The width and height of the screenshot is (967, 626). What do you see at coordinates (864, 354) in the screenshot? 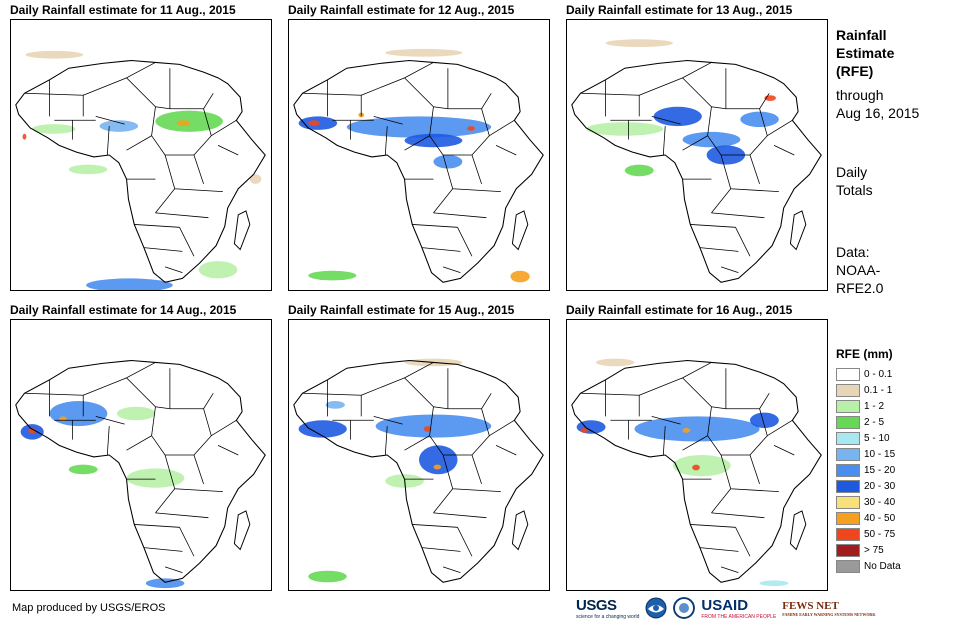
I see `legend-title: RFE (mm)` at bounding box center [864, 354].